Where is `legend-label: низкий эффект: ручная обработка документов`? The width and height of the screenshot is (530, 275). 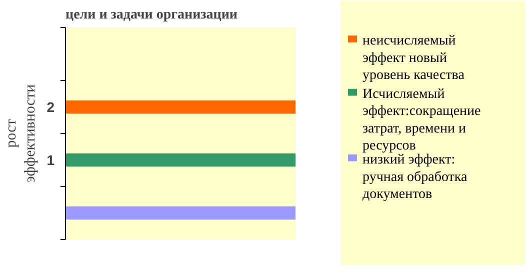
legend-label: низкий эффект: ручная обработка документов is located at coordinates (415, 177).